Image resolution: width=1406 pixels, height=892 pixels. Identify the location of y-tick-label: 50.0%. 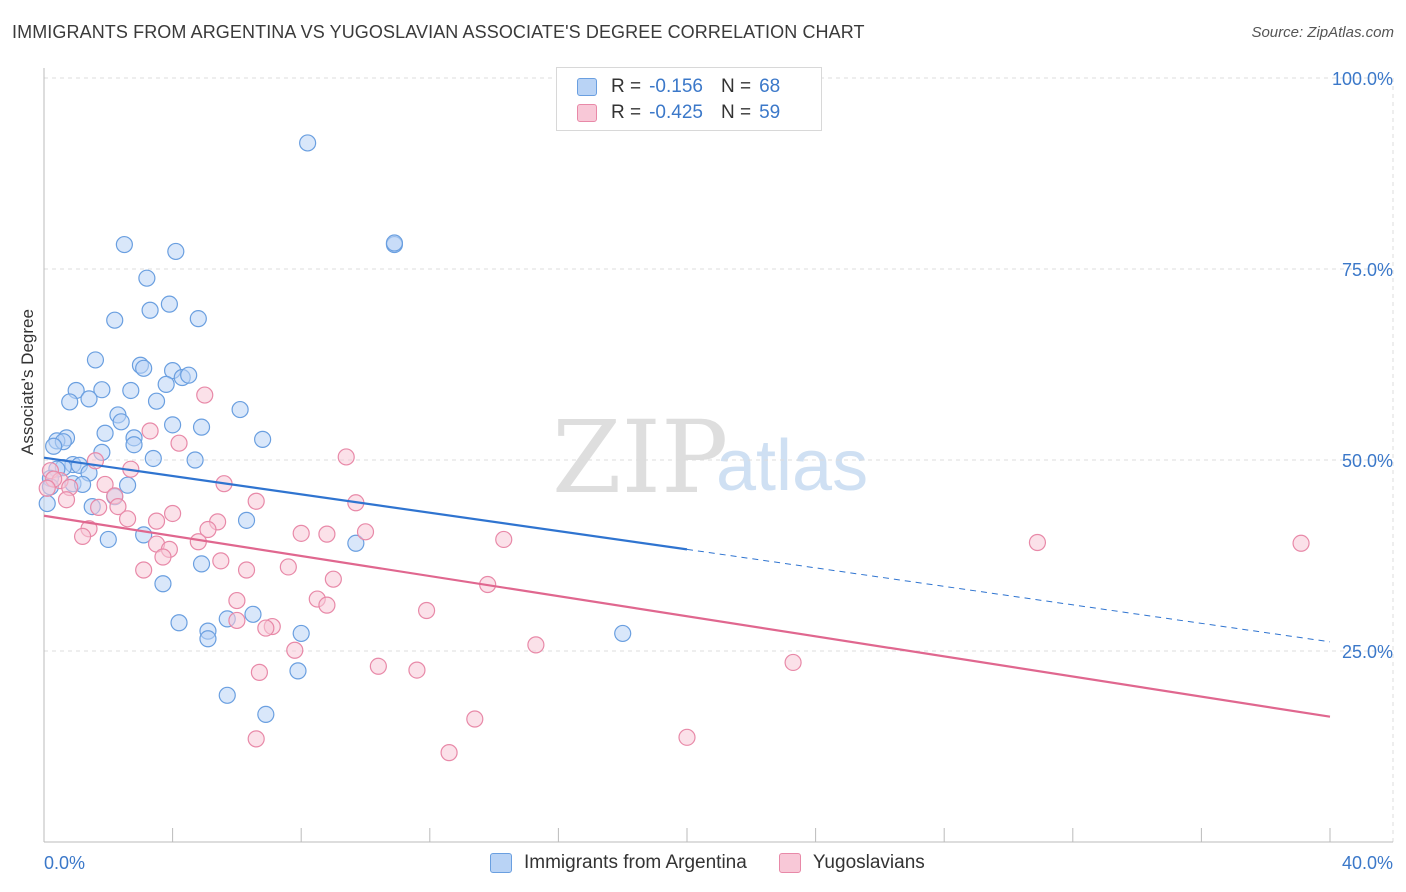
(1367, 461).